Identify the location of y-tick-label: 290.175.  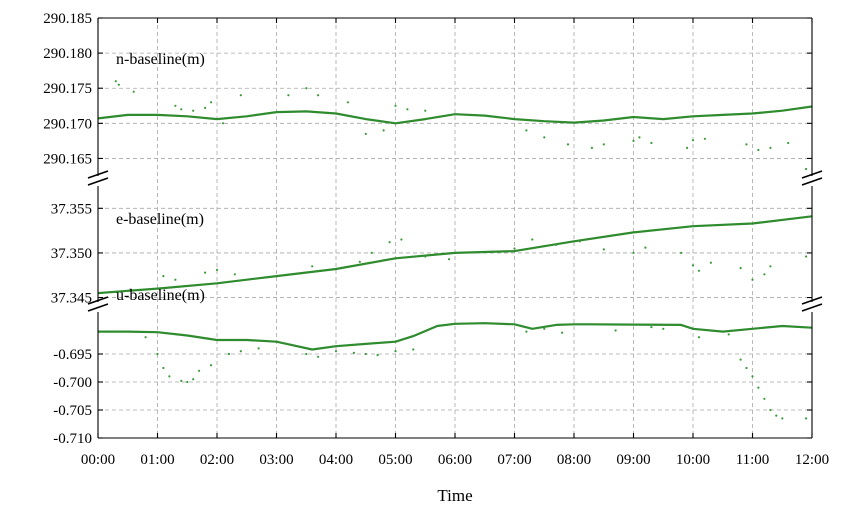
(67, 89).